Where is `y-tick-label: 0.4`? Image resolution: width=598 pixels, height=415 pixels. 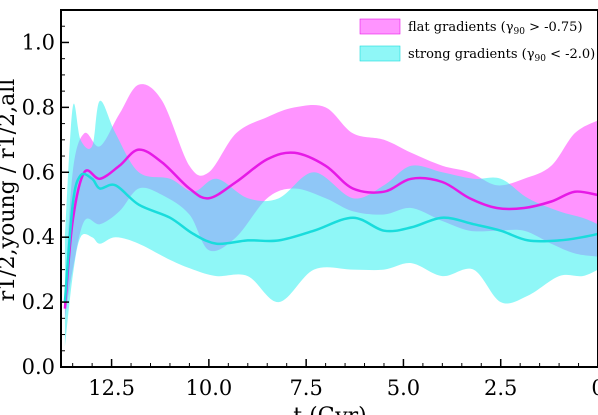
y-tick-label: 0.4 is located at coordinates (38, 237).